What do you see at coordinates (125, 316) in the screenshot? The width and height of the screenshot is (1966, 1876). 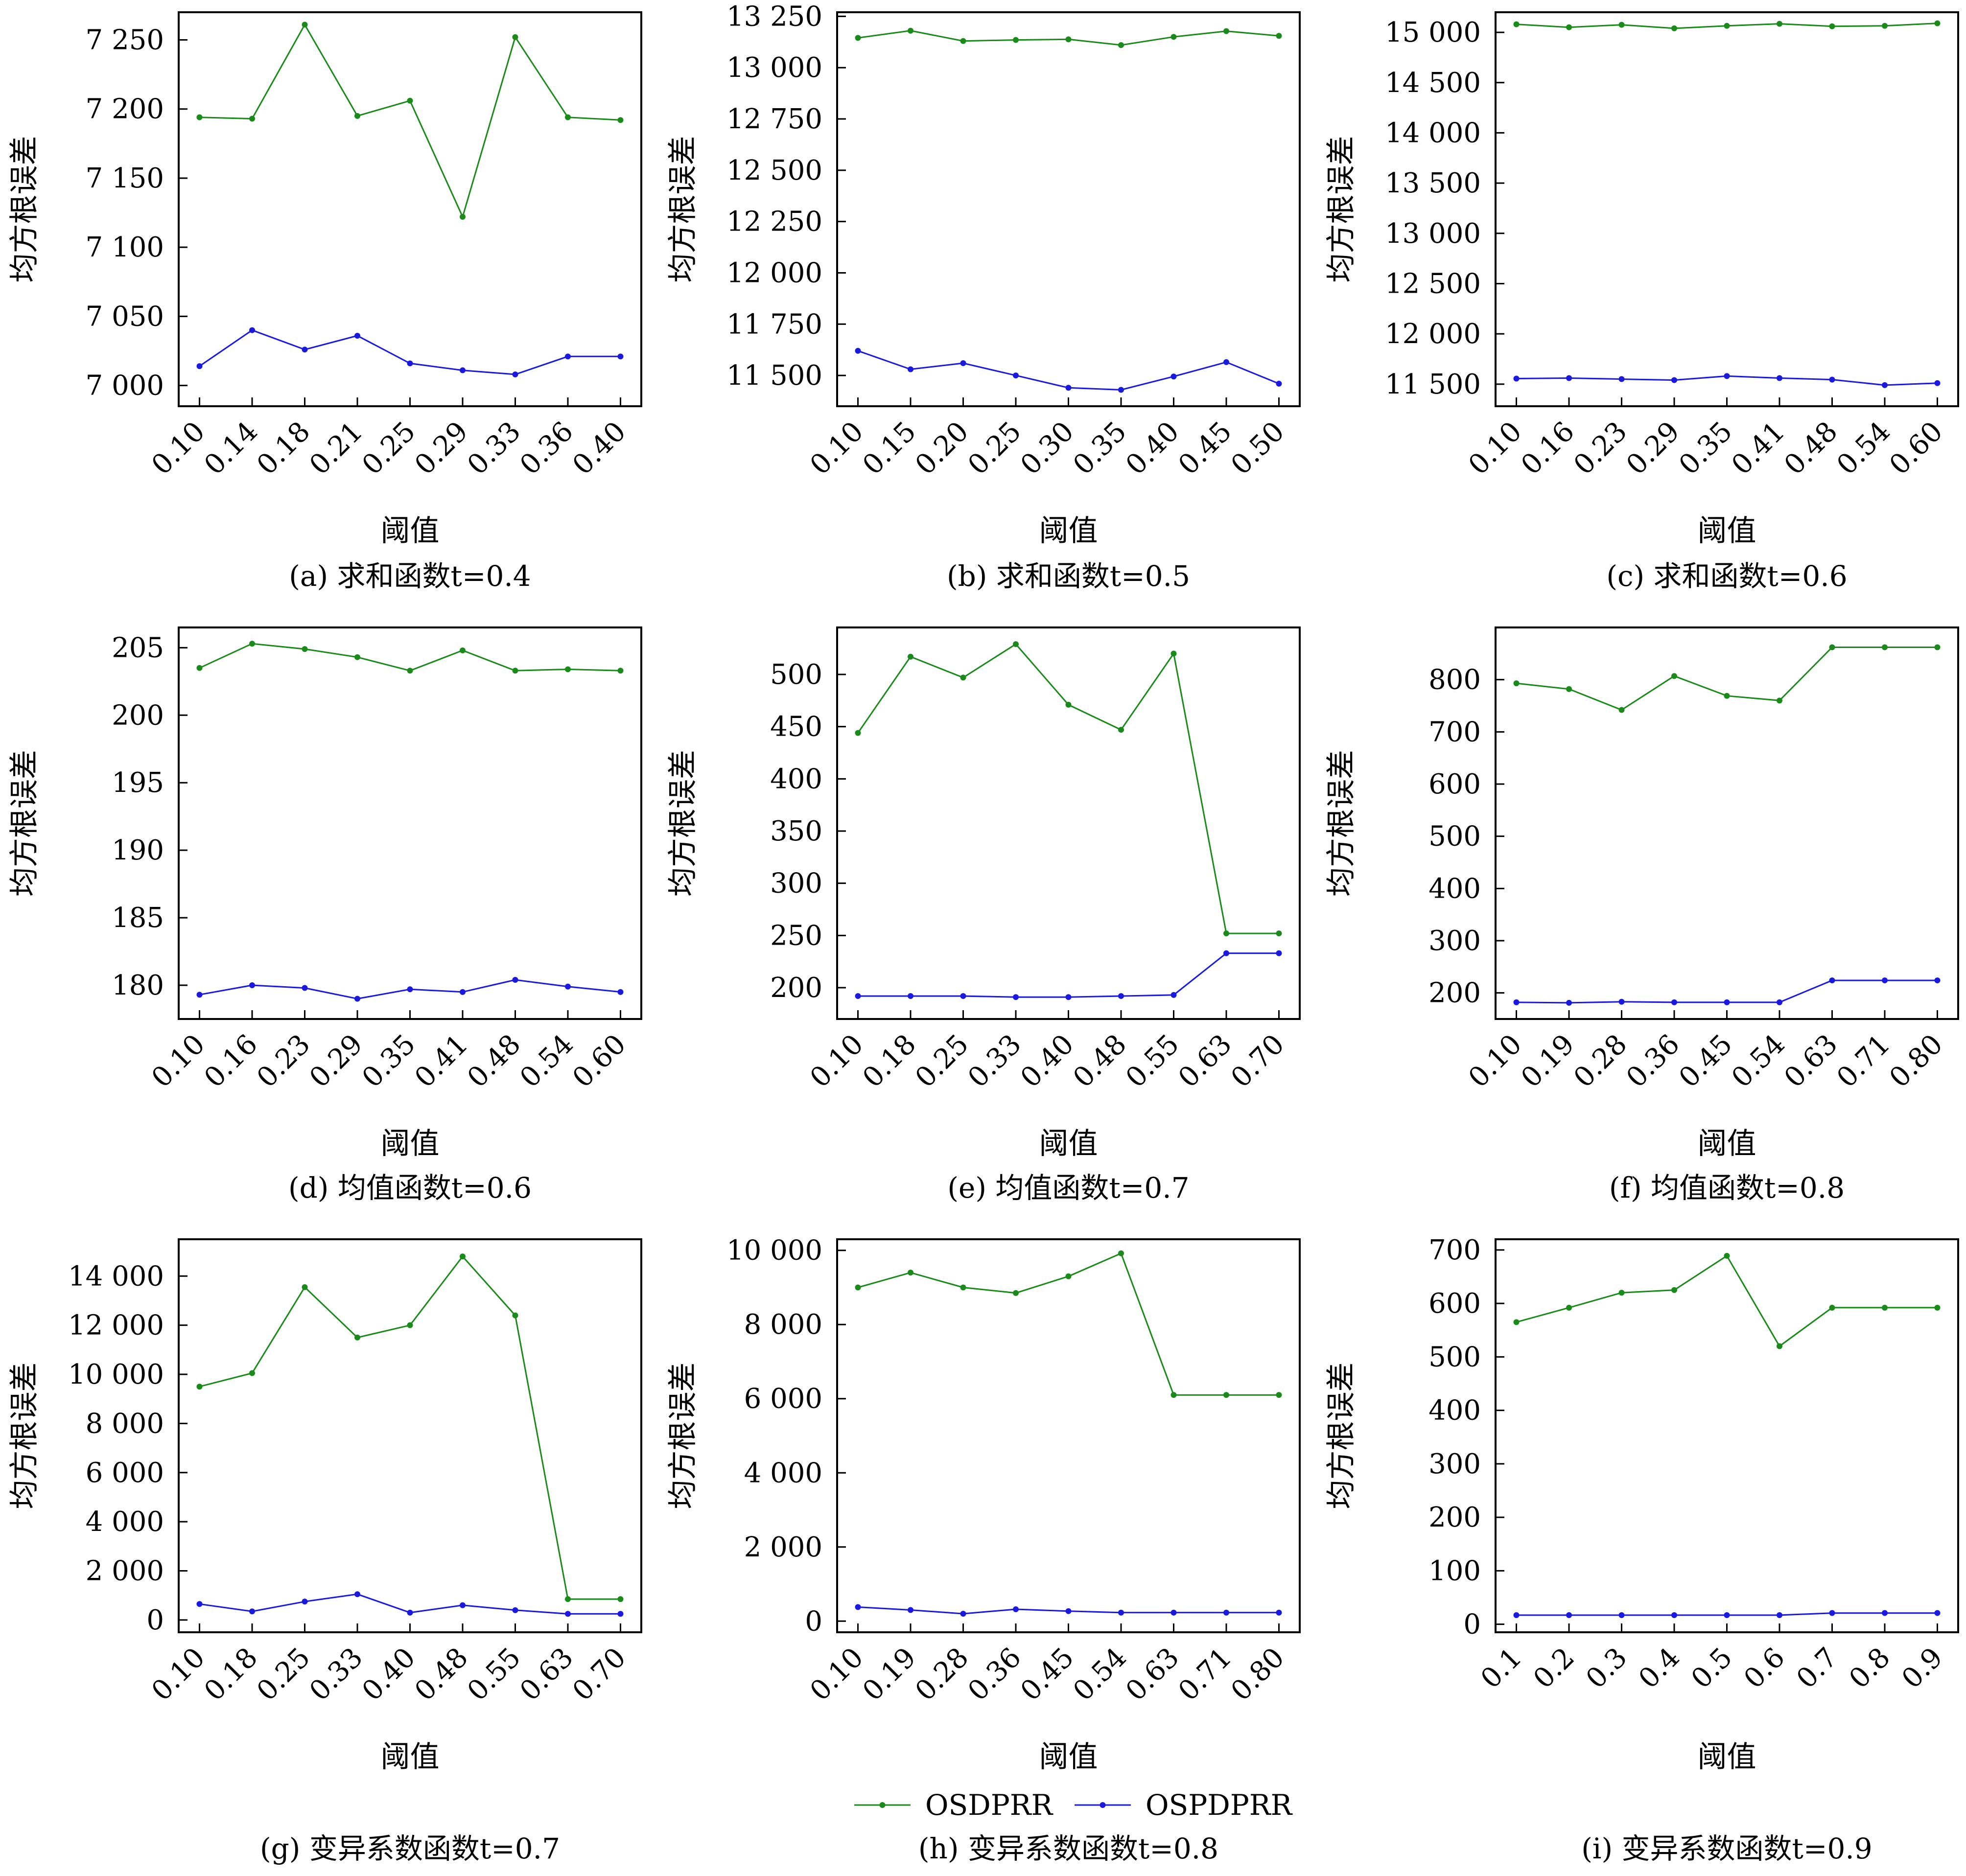 I see `y-tick-label: 7 050` at bounding box center [125, 316].